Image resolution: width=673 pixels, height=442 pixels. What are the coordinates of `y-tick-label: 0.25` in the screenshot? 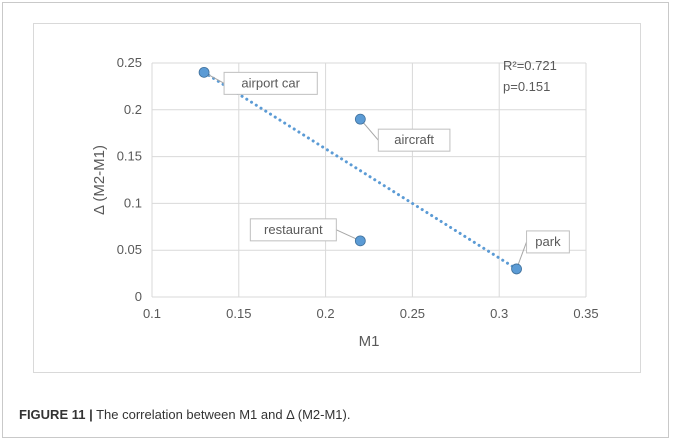 It's located at (129, 62).